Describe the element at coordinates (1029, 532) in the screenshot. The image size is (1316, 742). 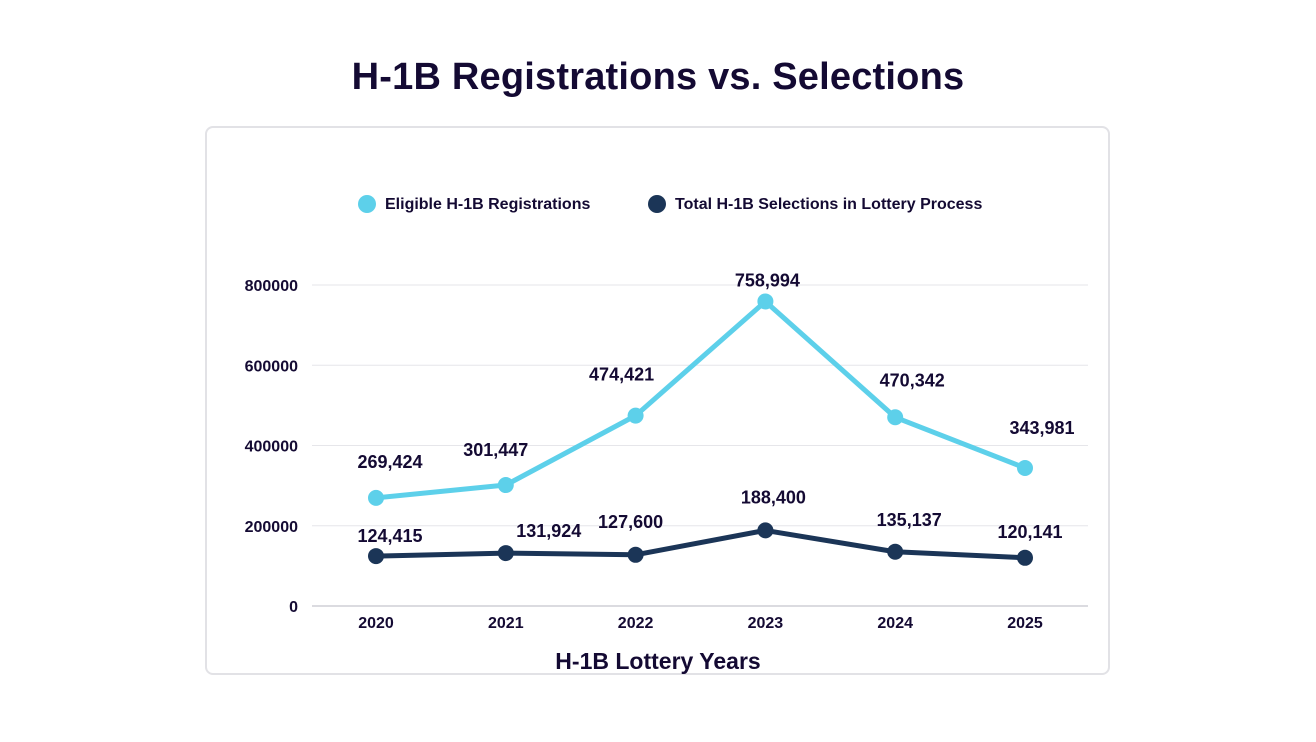
I see `data-label: 120,141` at that location.